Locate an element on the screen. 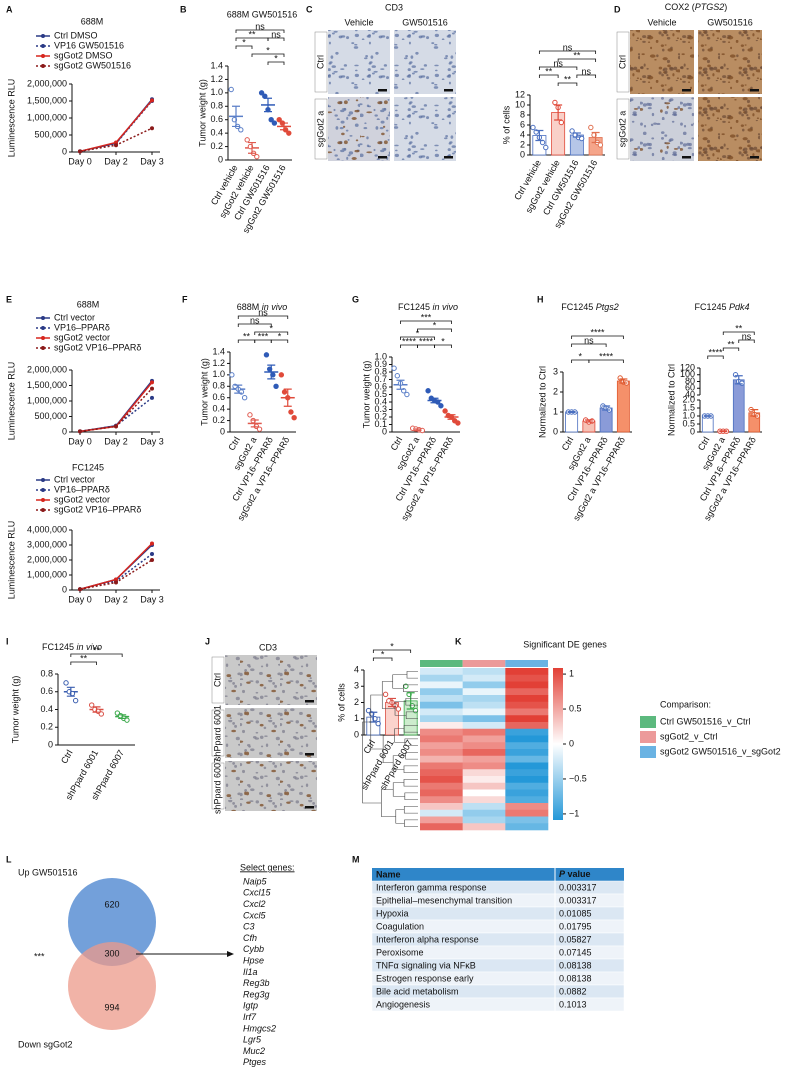 The height and width of the screenshot is (1075, 794). panel-label: B is located at coordinates (183, 9).